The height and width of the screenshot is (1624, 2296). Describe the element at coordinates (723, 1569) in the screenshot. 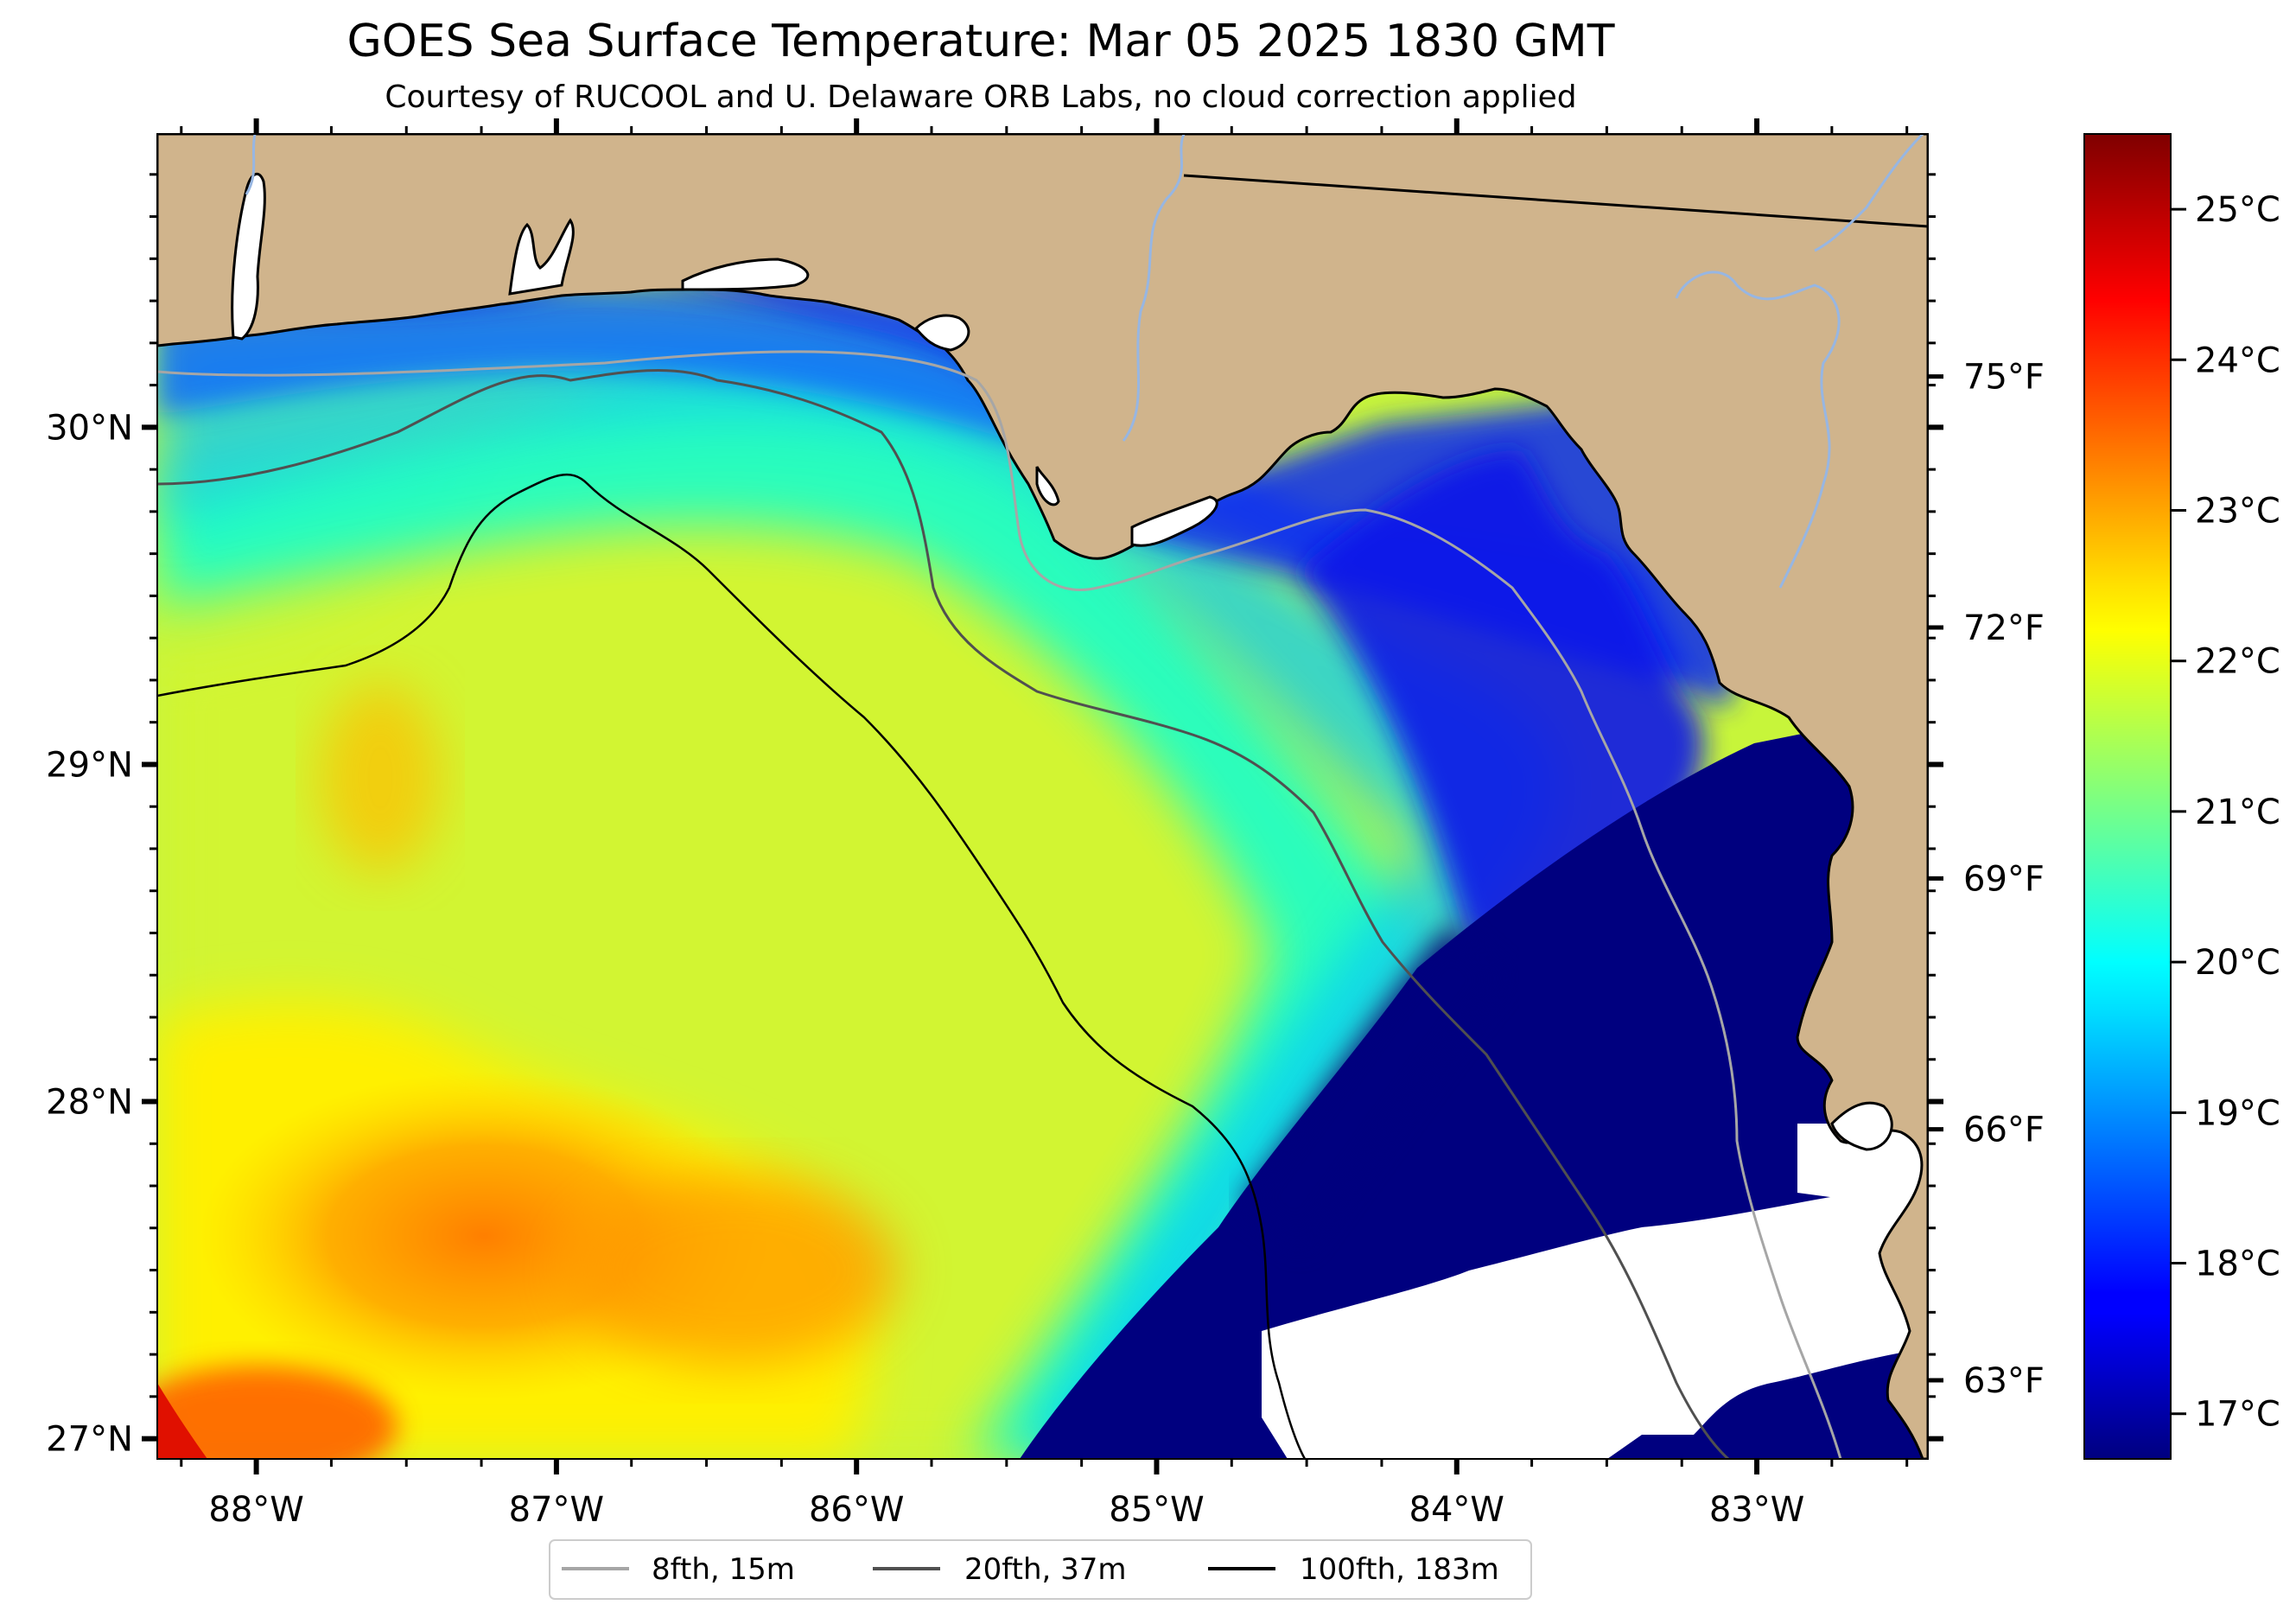

I see `legend-label-8fth: 8fth, 15m` at that location.